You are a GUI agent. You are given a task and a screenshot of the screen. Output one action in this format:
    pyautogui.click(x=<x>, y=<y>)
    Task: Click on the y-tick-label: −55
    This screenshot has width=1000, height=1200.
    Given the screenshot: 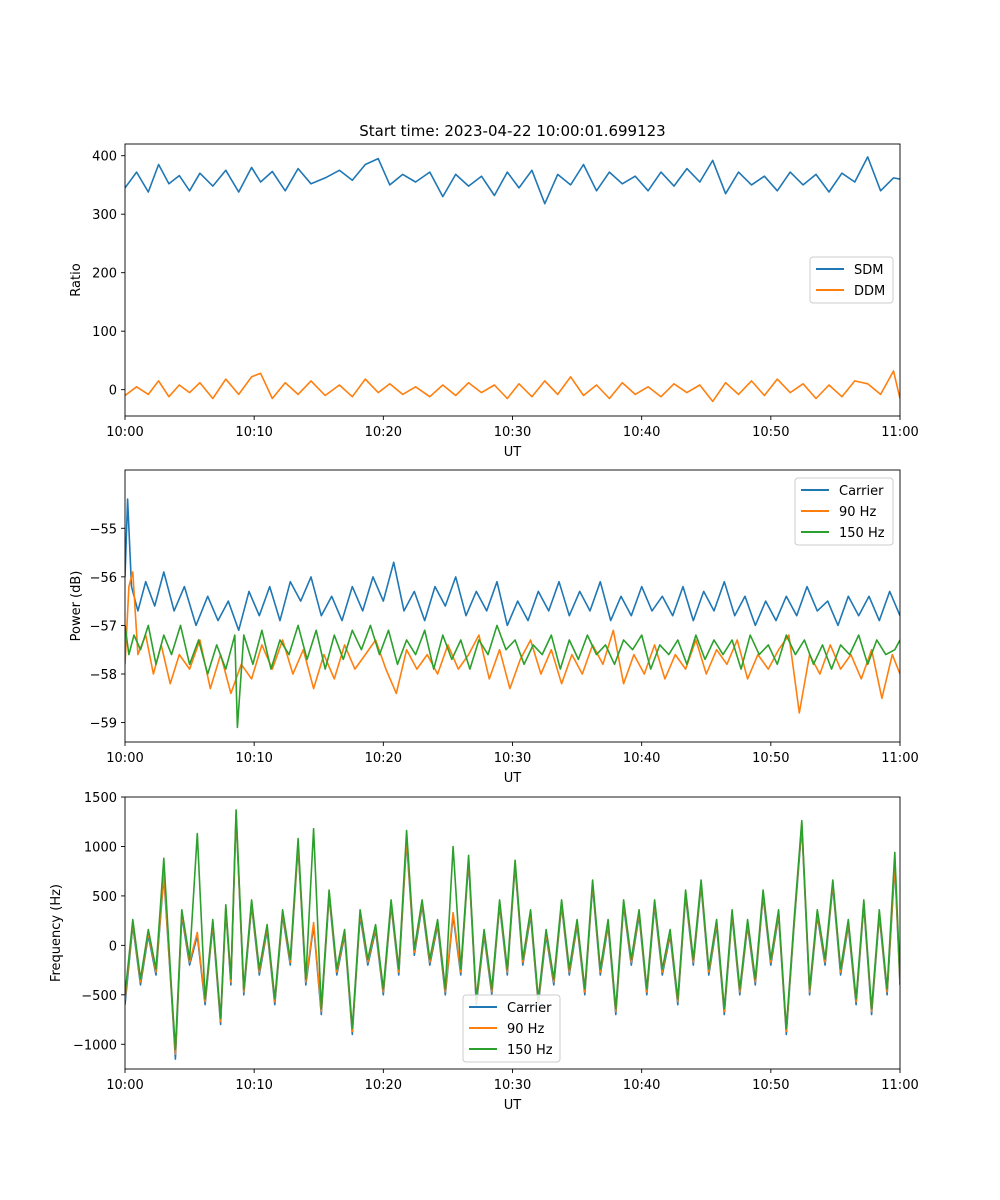 What is the action you would take?
    pyautogui.click(x=103, y=529)
    